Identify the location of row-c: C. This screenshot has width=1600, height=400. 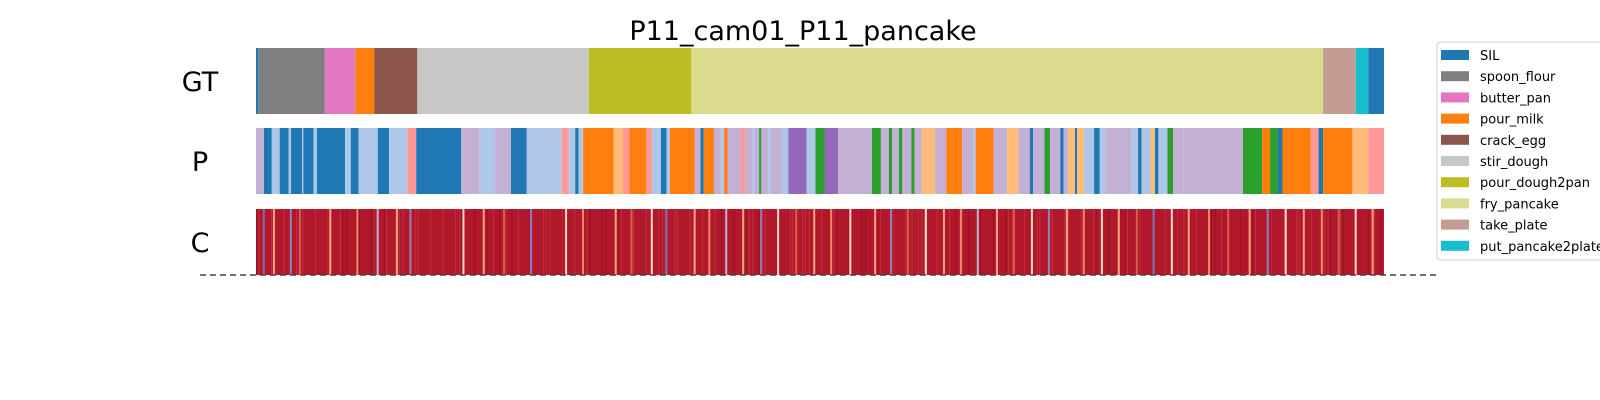
(787, 242).